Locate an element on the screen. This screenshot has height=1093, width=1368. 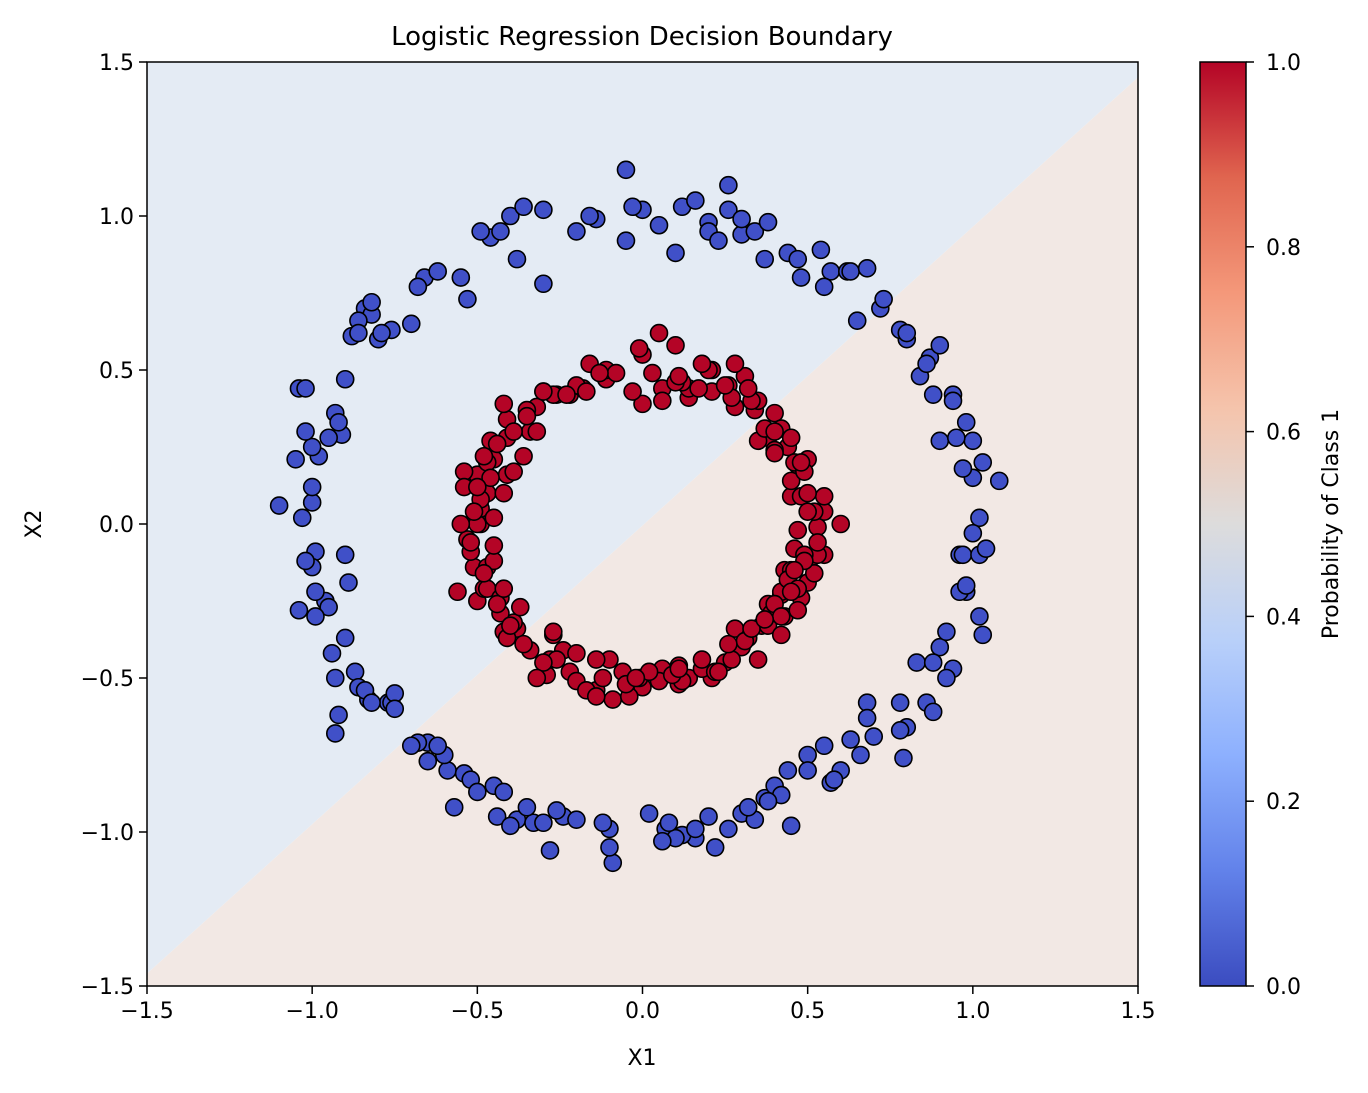
x-tick-label: 0.5 is located at coordinates (807, 1011).